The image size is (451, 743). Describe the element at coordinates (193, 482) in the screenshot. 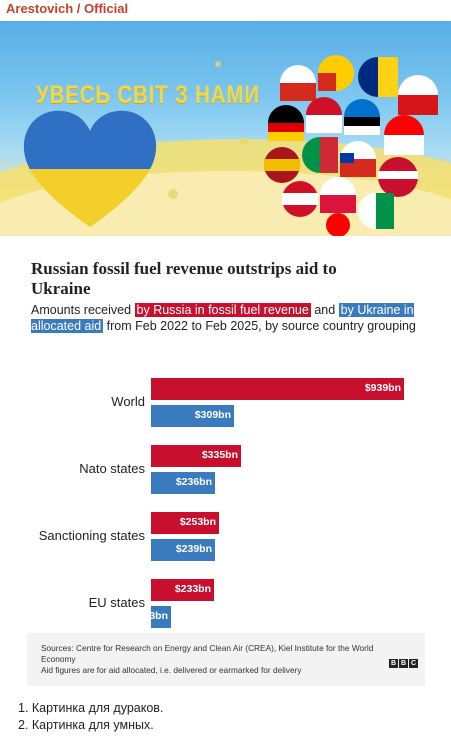

I see `bar-value-label: $236bn` at that location.